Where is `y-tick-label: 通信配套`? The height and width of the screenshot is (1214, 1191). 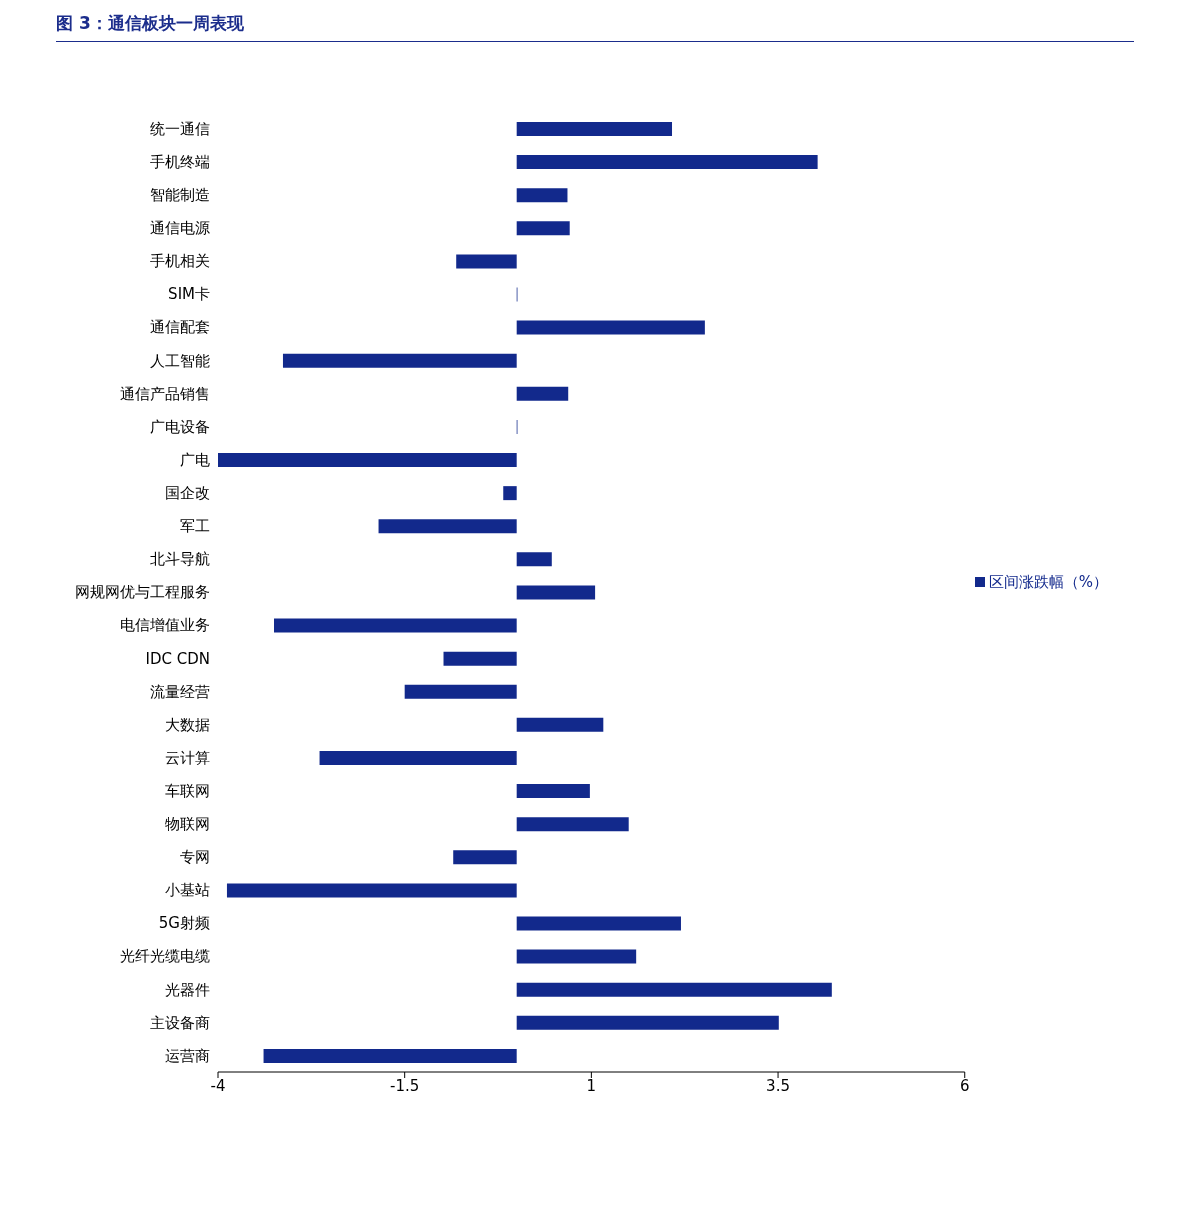 y-tick-label: 通信配套 is located at coordinates (180, 327).